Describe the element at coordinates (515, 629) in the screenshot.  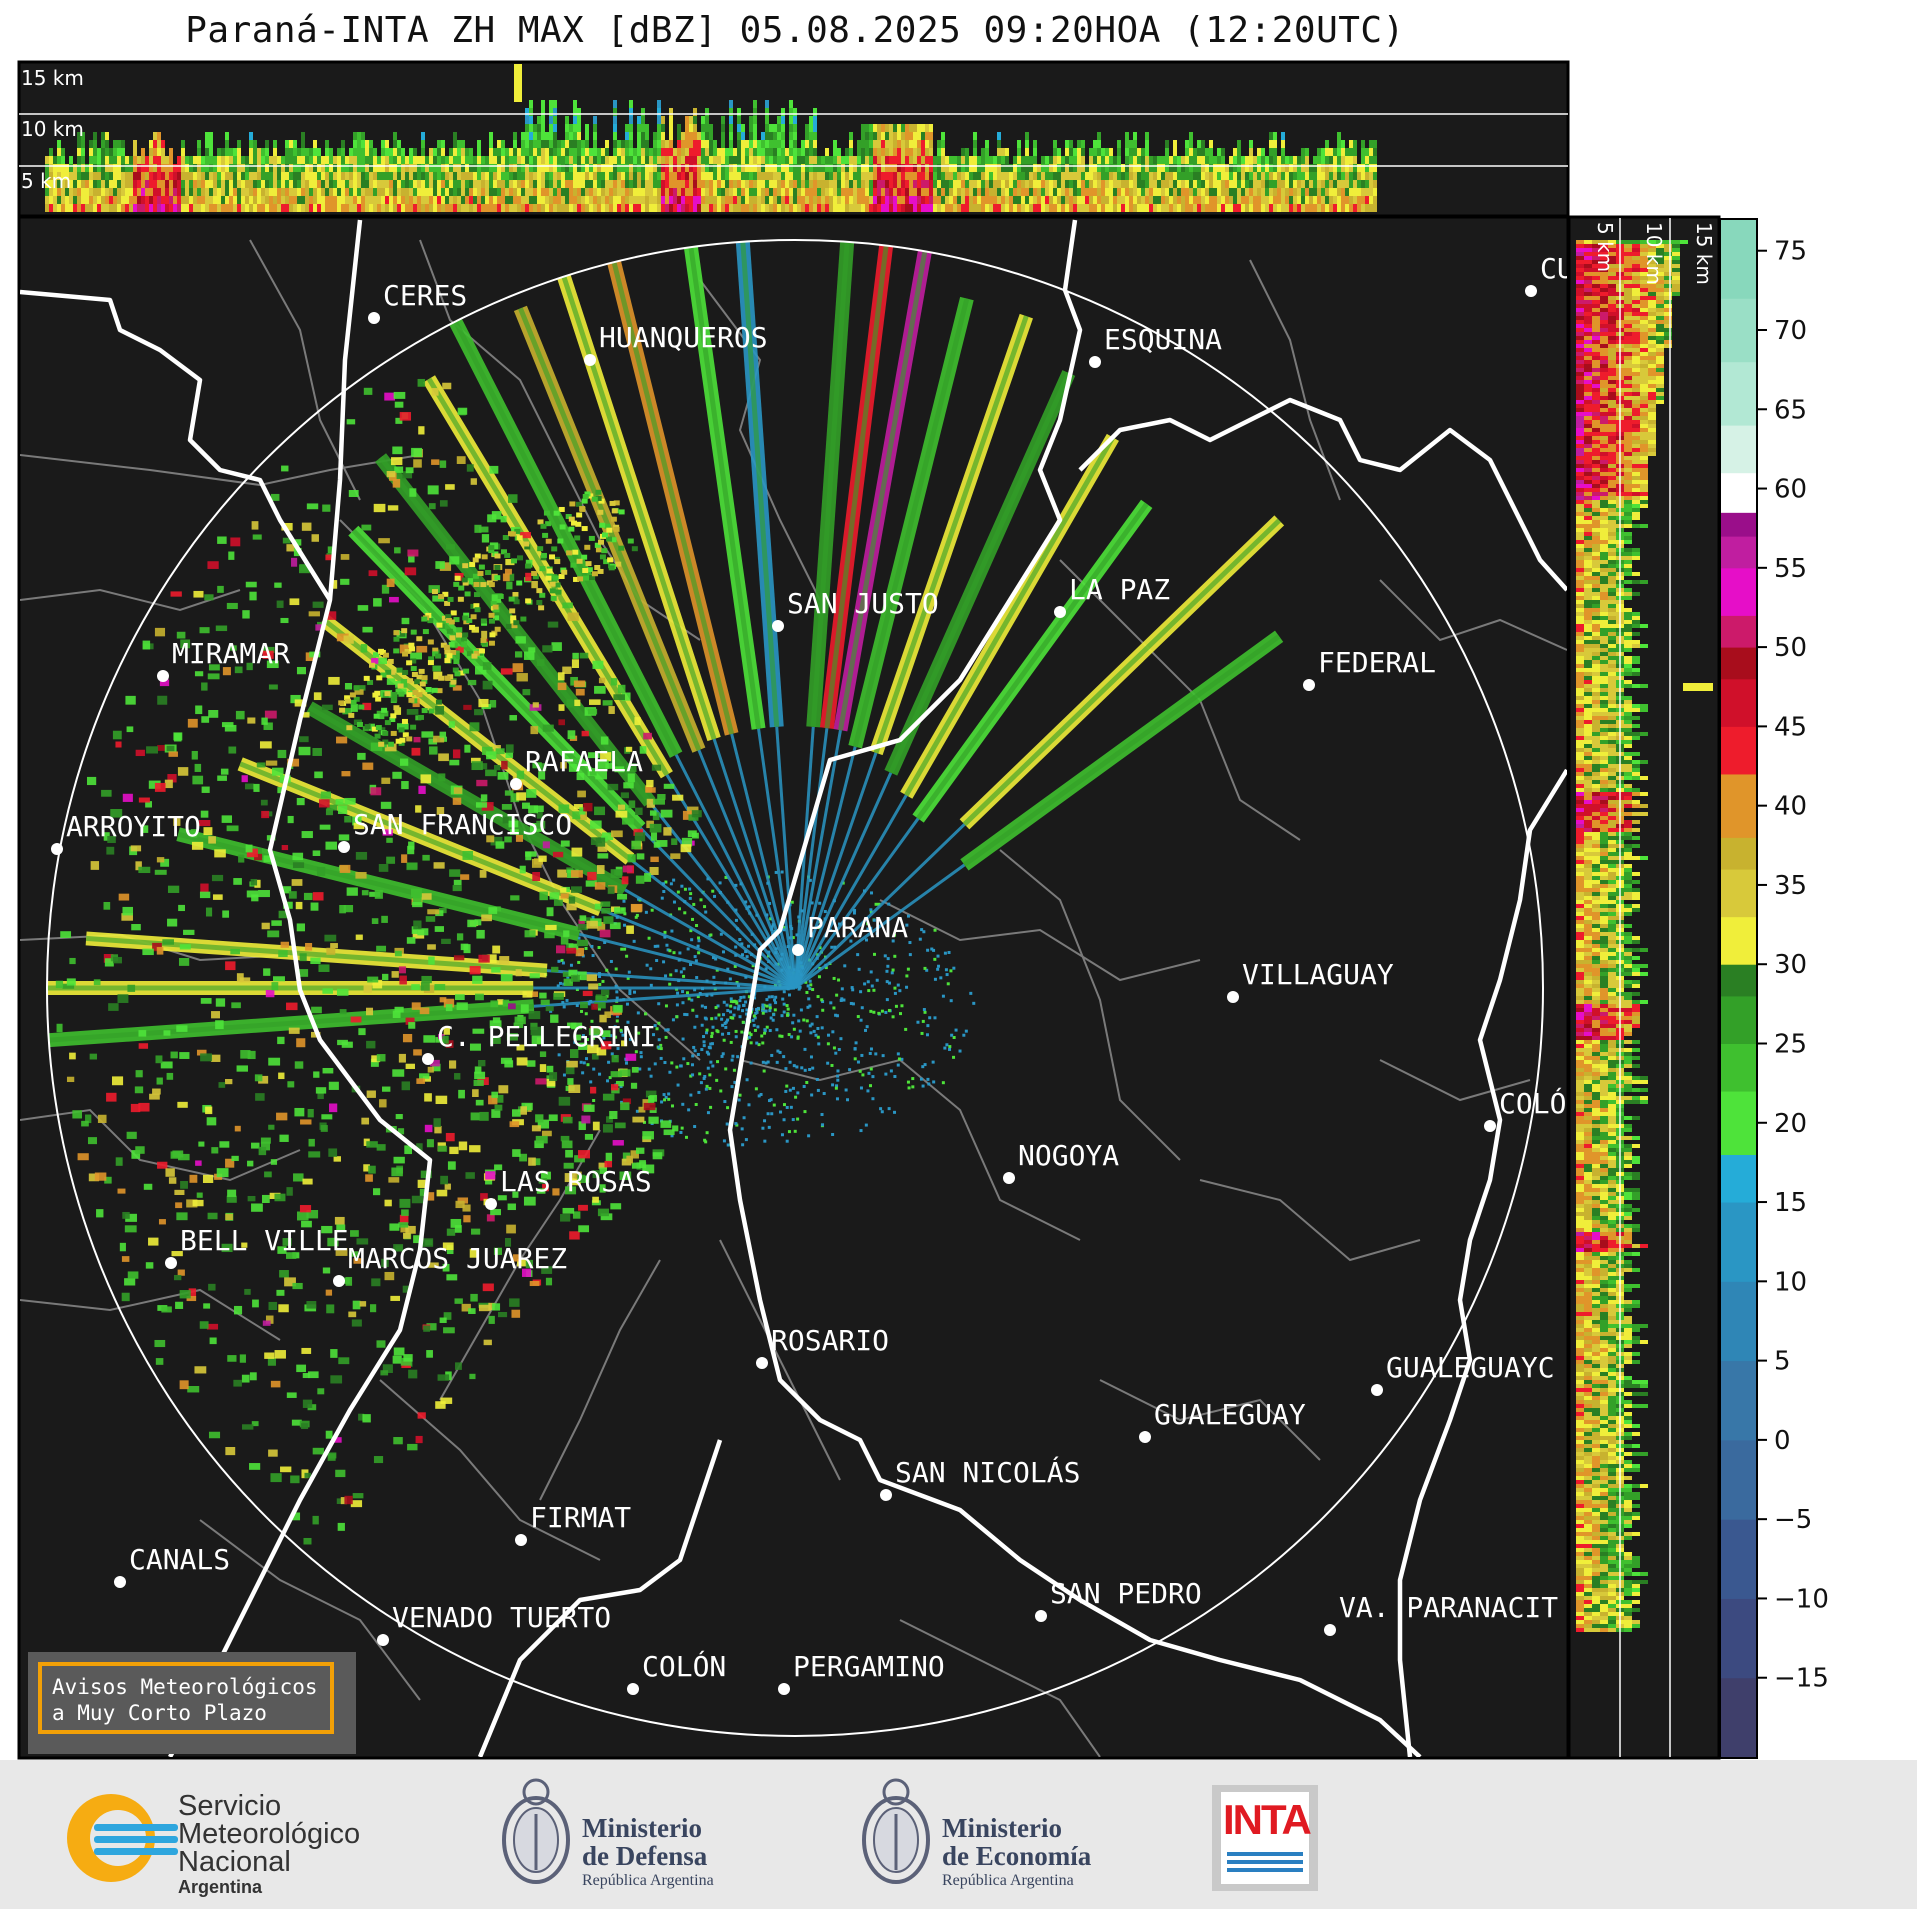
I see `echo-spoke` at that location.